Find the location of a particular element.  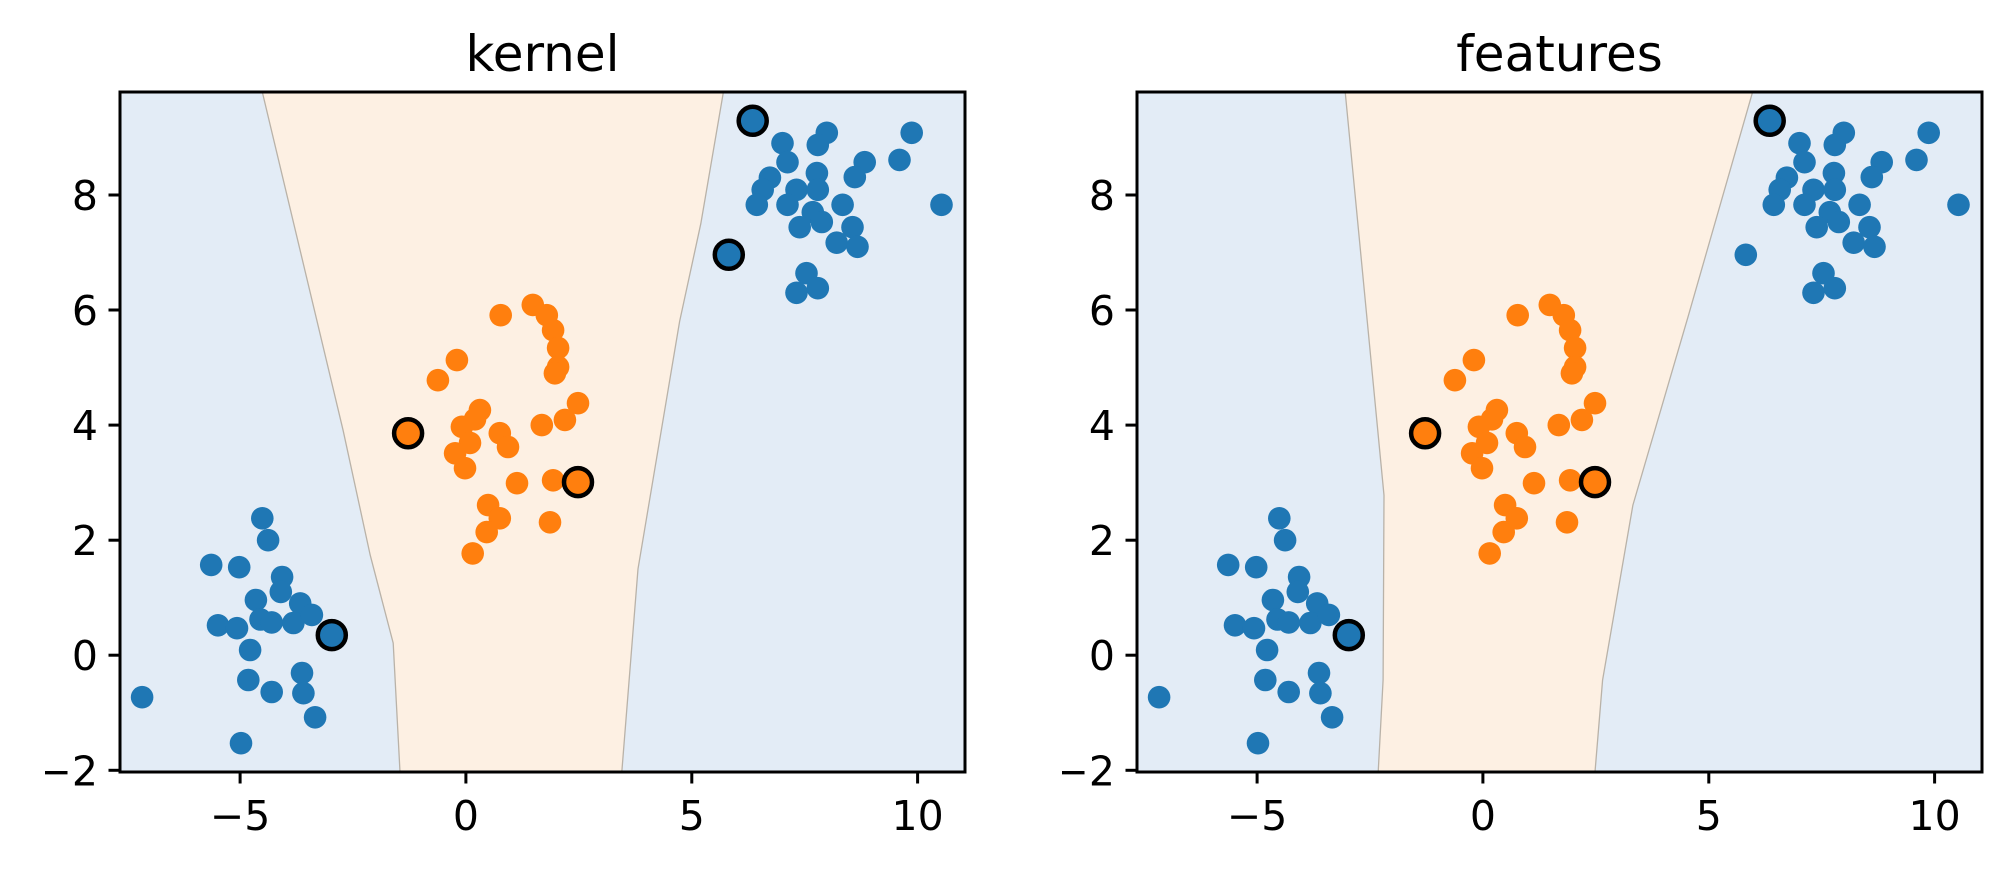

plot-title-kernel: kernel is located at coordinates (543, 54).